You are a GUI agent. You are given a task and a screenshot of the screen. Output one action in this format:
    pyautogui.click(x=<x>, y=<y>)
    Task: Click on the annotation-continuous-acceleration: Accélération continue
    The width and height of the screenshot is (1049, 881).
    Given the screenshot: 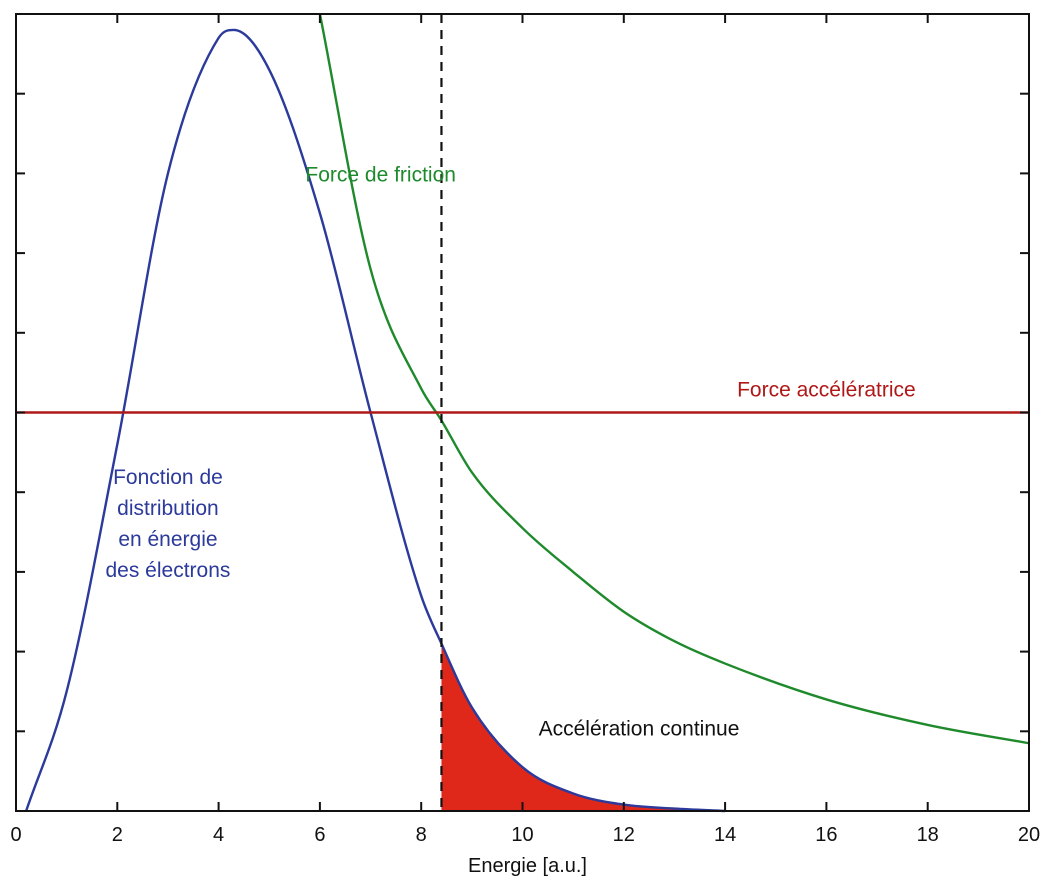 What is the action you would take?
    pyautogui.click(x=639, y=728)
    